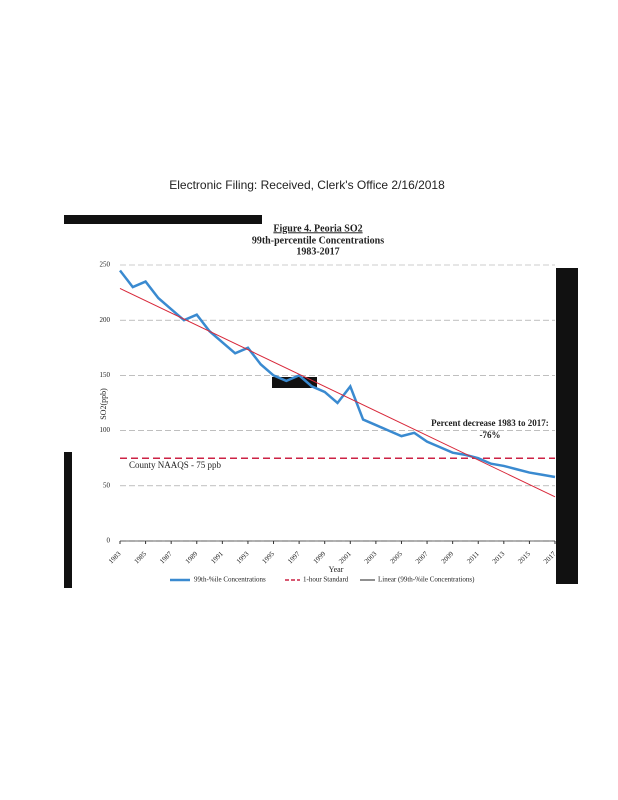  I want to click on x-tick-label: 1993, so click(243, 558).